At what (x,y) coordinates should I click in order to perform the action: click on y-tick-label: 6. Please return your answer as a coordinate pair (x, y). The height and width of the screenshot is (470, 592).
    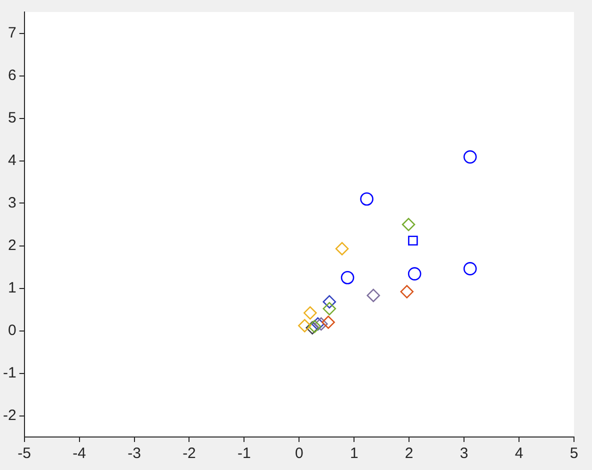
    Looking at the image, I should click on (12, 75).